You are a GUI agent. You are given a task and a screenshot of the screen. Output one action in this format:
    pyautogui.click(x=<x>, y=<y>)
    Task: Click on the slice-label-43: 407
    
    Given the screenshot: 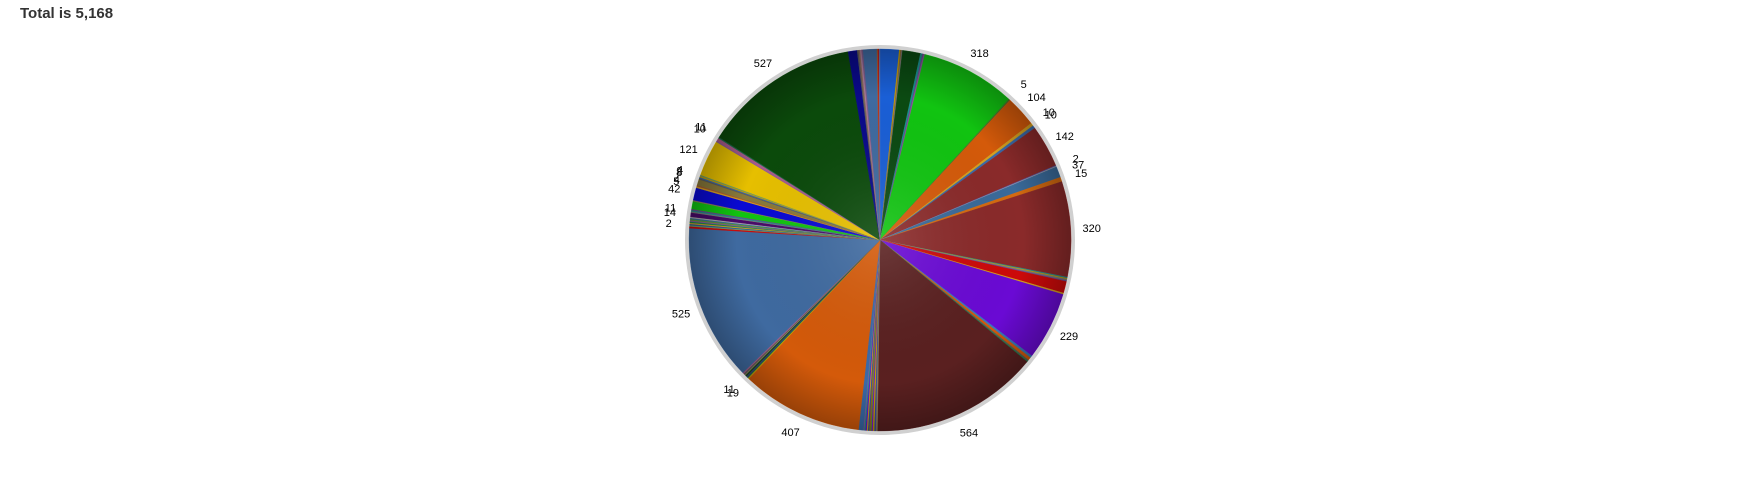 What is the action you would take?
    pyautogui.click(x=790, y=433)
    